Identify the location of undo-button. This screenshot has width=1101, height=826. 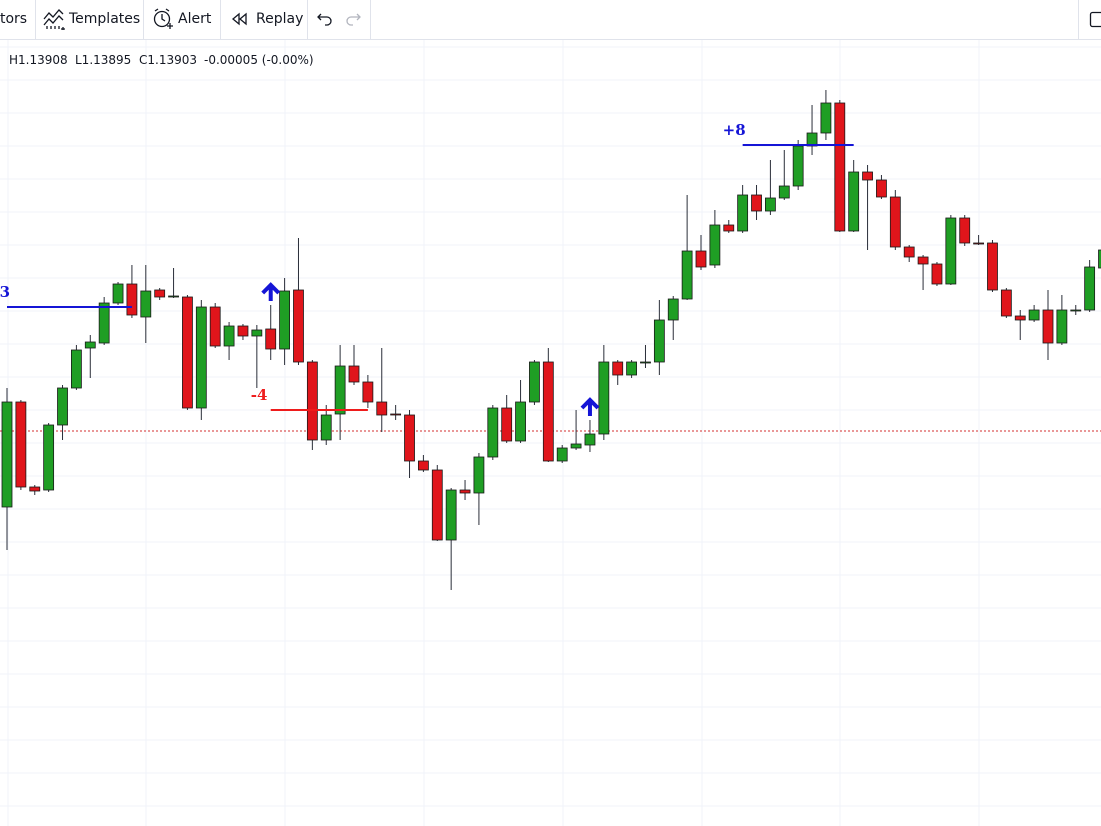
(325, 19).